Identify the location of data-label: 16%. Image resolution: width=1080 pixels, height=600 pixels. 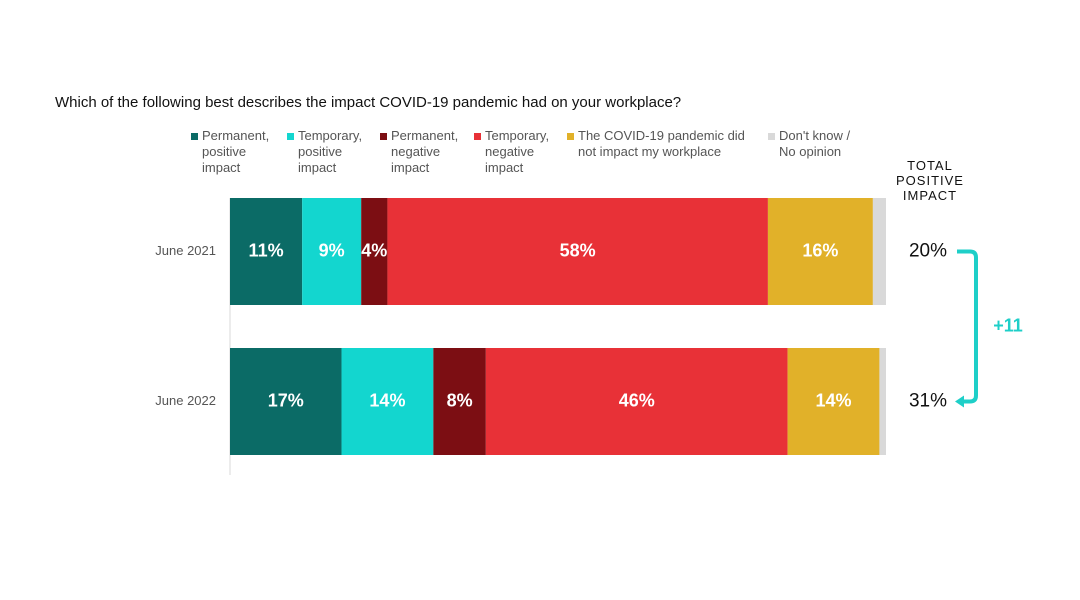
(820, 250).